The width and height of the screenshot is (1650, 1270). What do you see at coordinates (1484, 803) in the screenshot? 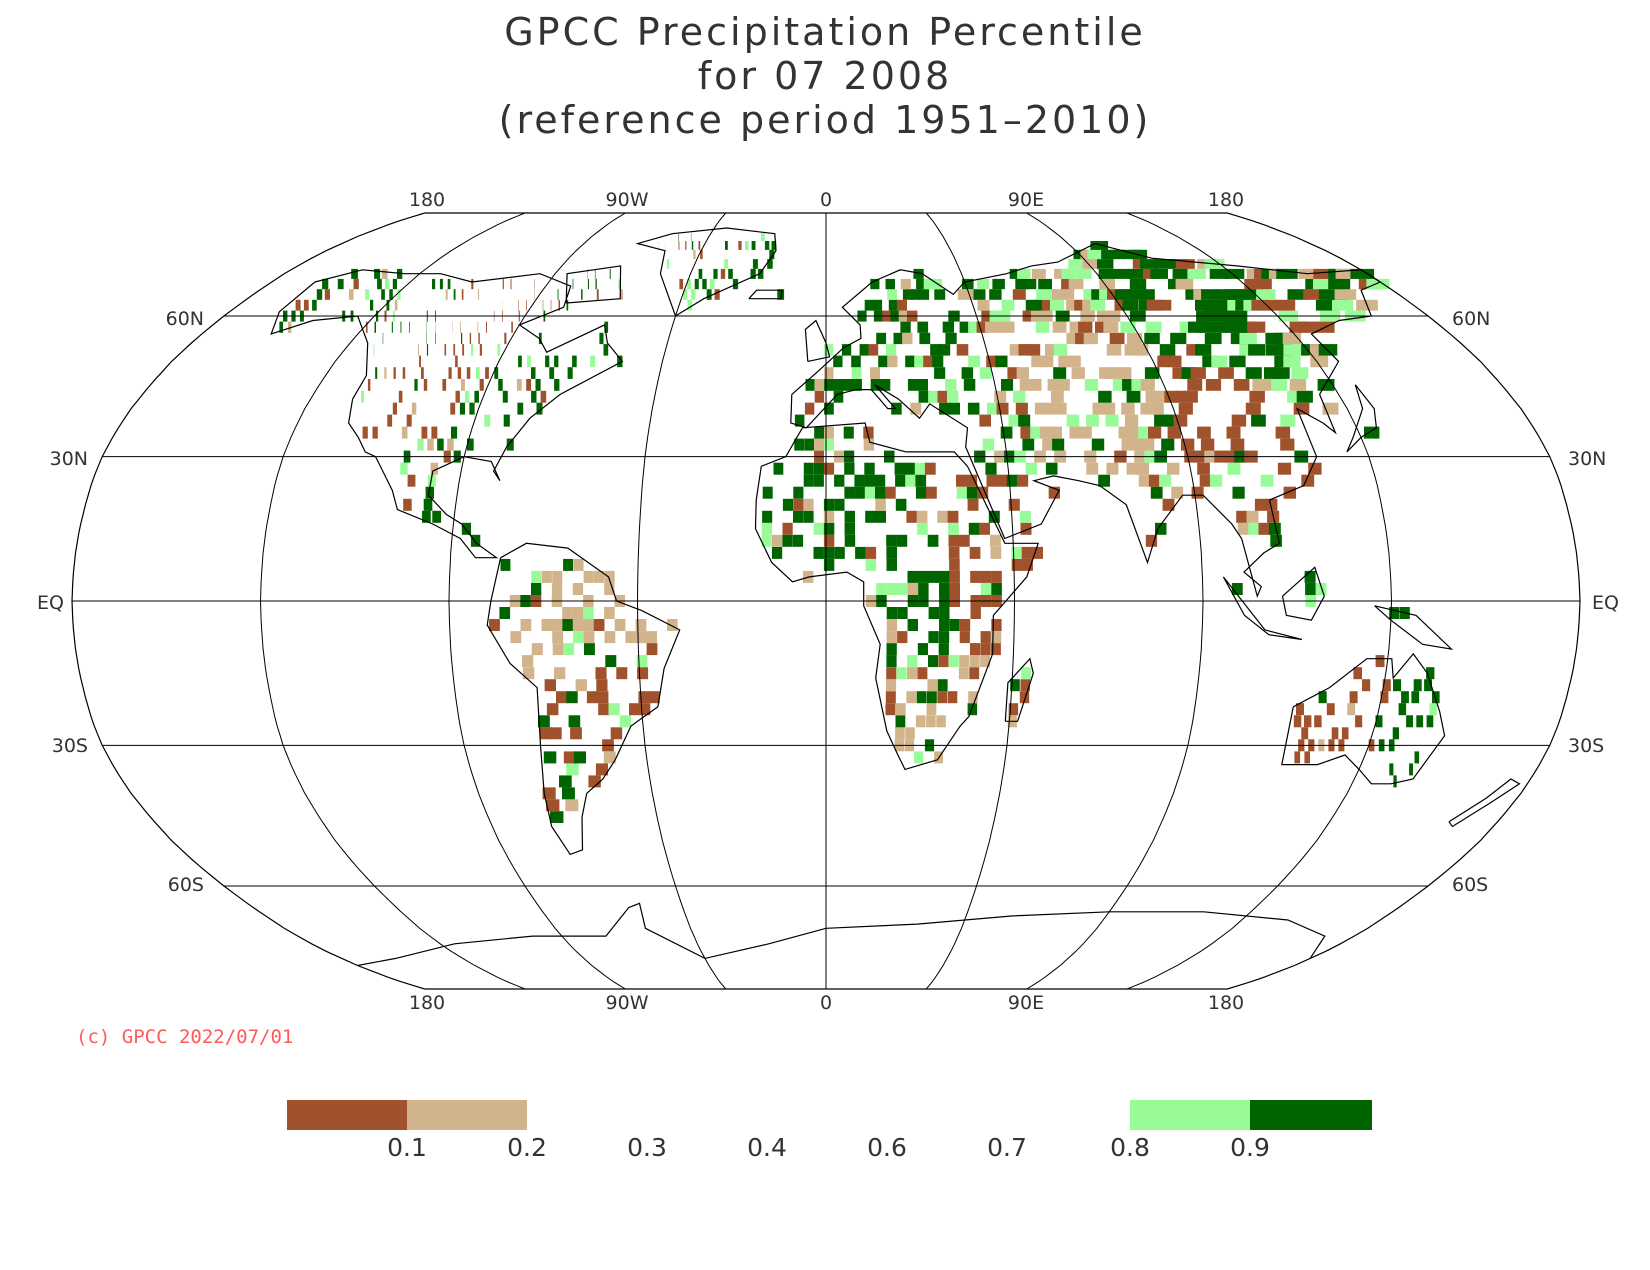
I see `outline-new-zealand` at bounding box center [1484, 803].